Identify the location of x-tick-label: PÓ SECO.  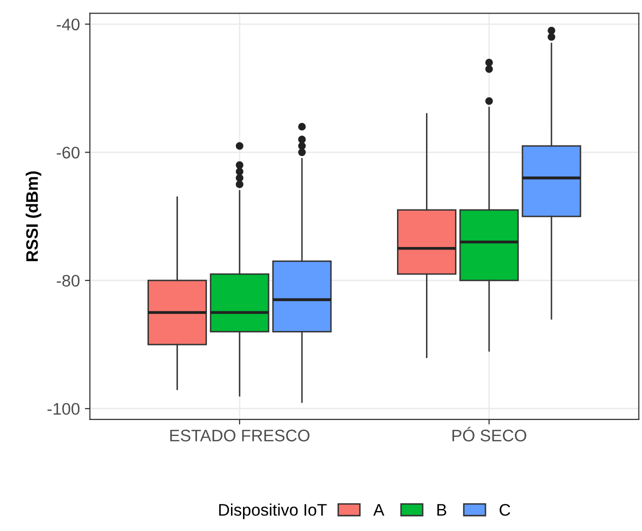
(489, 434).